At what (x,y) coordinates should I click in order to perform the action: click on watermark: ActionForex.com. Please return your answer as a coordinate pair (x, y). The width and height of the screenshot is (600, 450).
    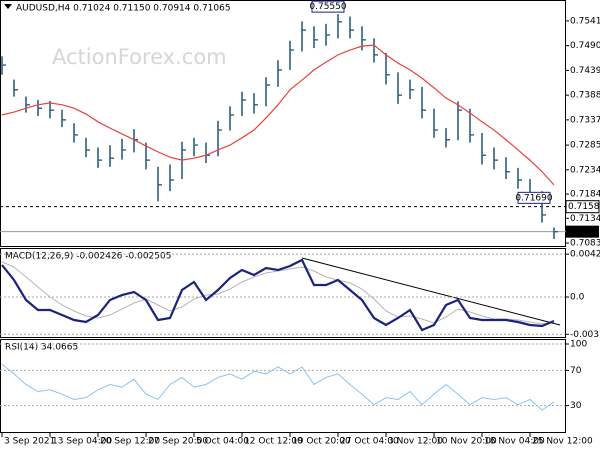
    Looking at the image, I should click on (139, 57).